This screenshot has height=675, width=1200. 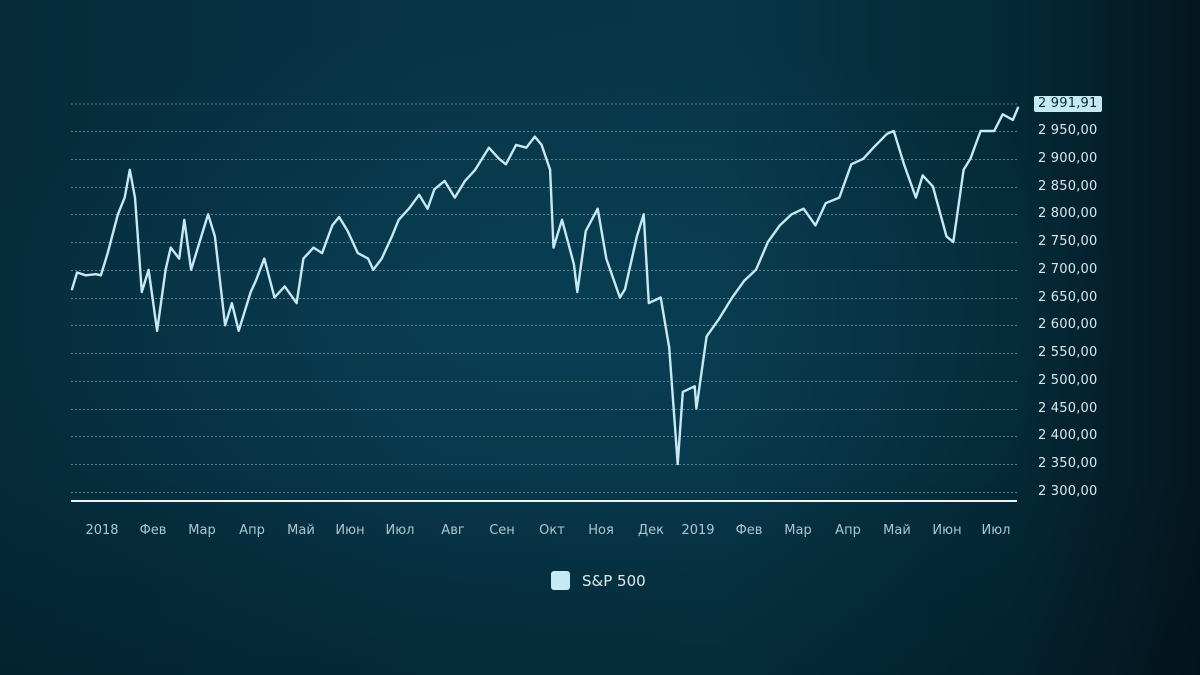 I want to click on y-tick-label: 2 600,00, so click(x=1068, y=325).